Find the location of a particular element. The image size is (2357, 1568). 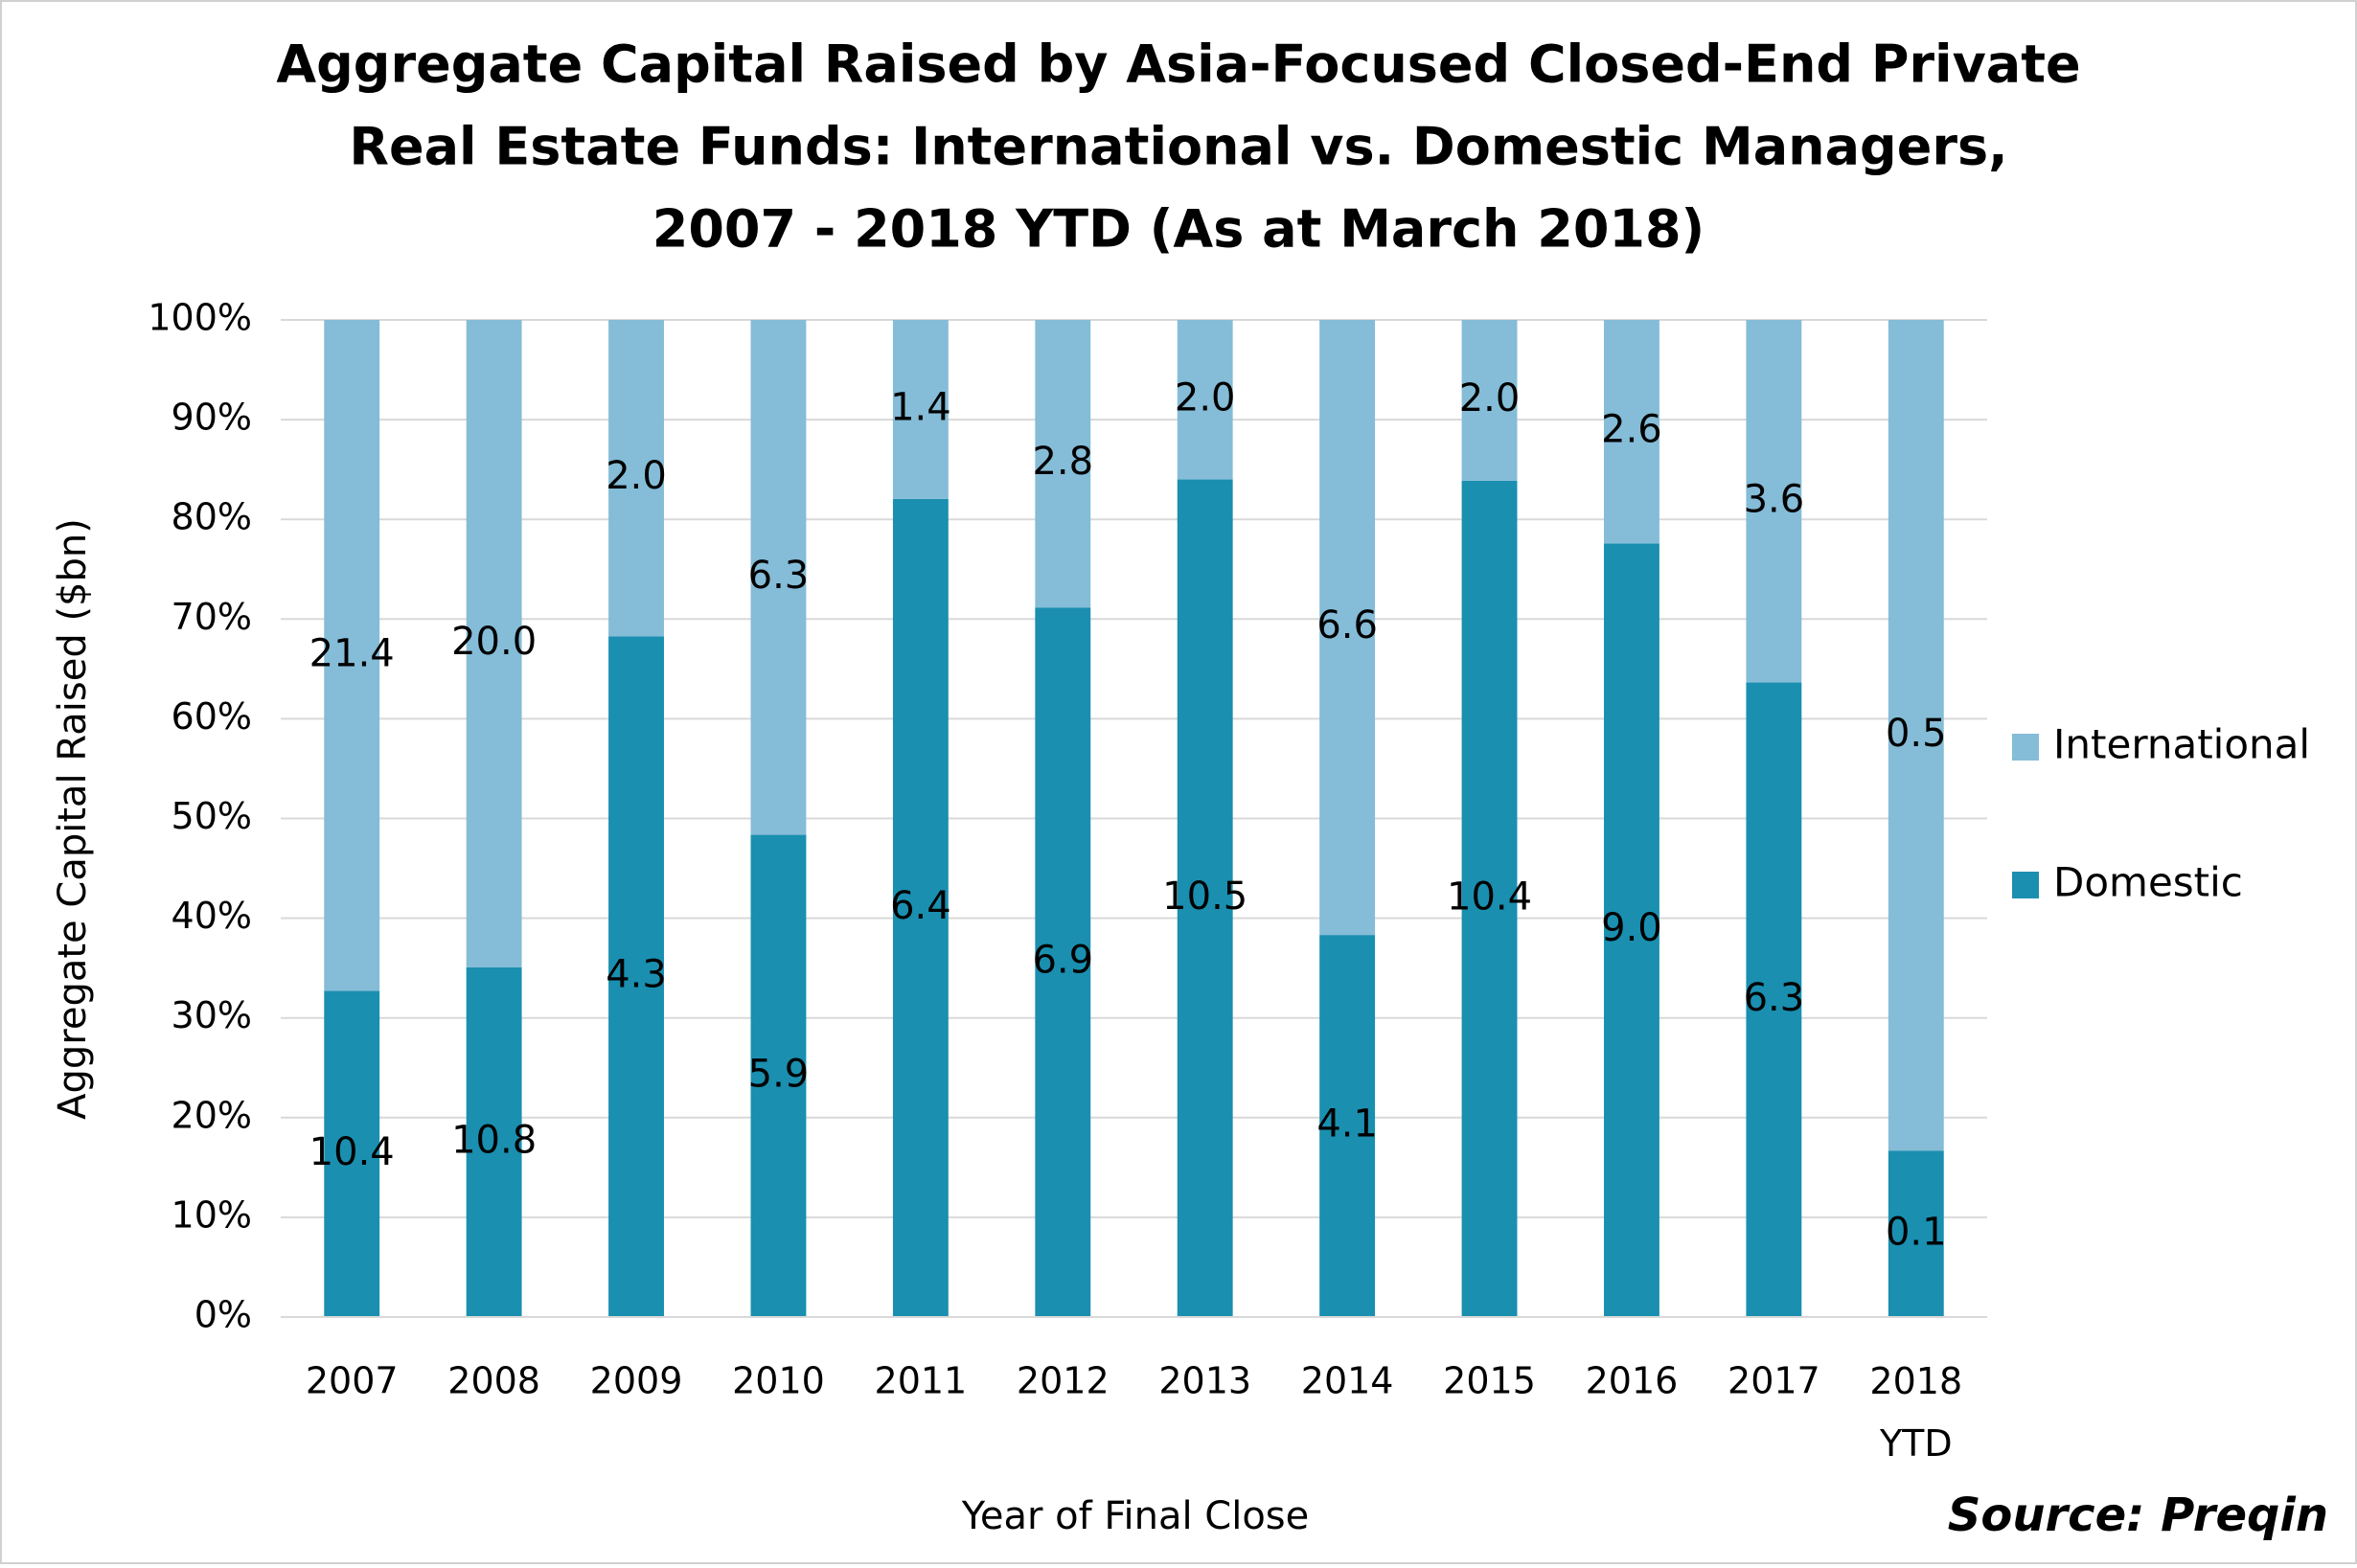

data-label: 5.9 is located at coordinates (779, 1074).